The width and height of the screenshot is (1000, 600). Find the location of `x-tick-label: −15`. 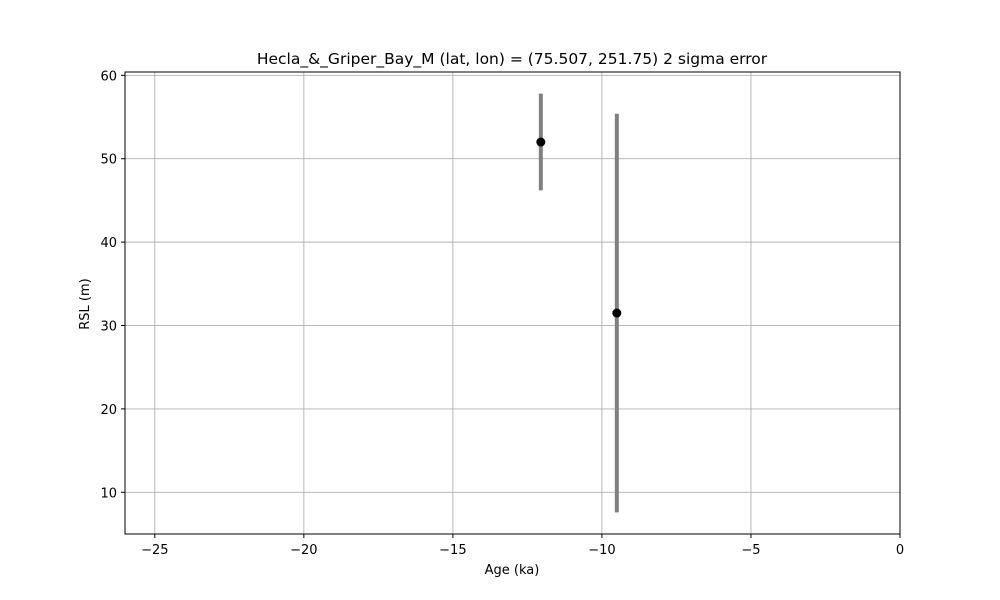

x-tick-label: −15 is located at coordinates (452, 550).